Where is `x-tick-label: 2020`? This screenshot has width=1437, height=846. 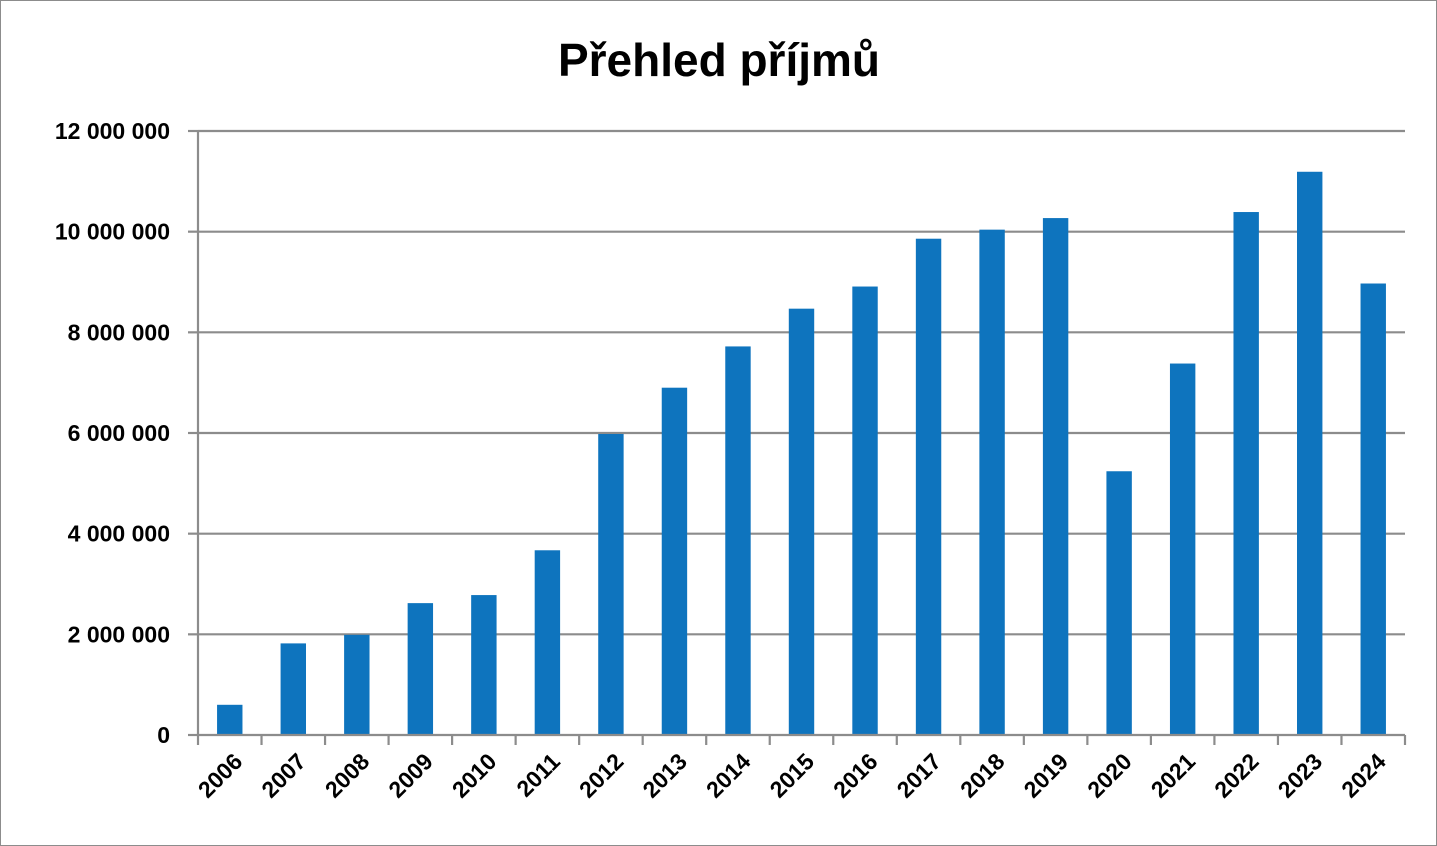 x-tick-label: 2020 is located at coordinates (1109, 775).